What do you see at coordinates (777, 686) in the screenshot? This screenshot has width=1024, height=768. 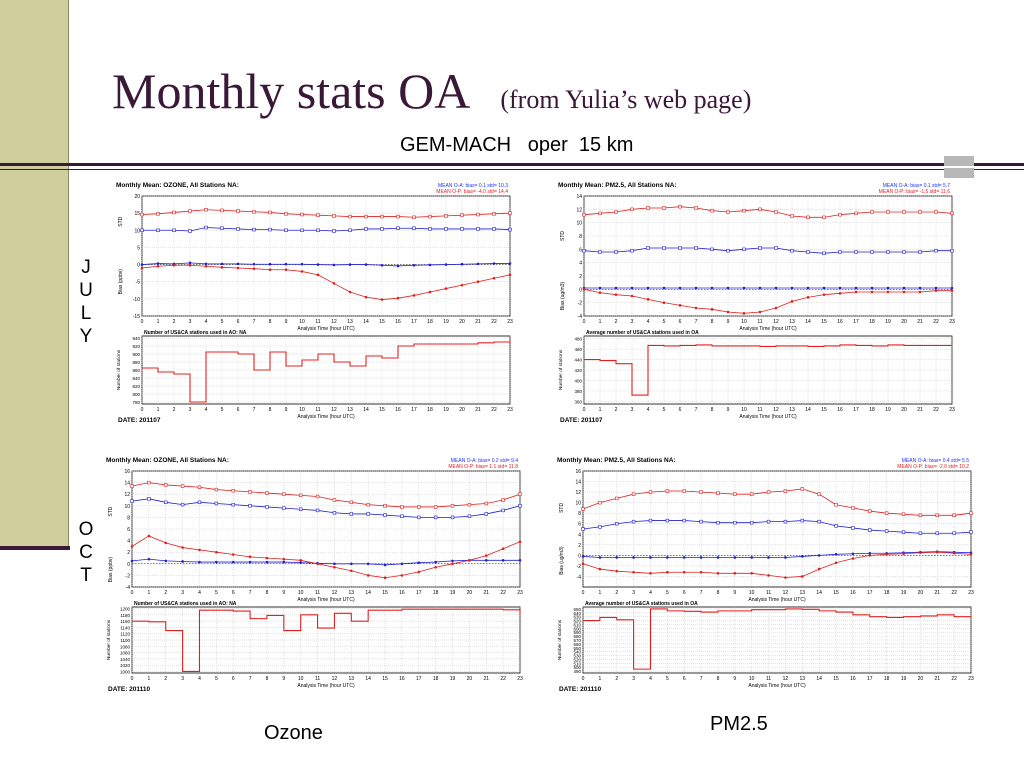 I see `x-axis-label: Analysis Time (hour UTC)` at bounding box center [777, 686].